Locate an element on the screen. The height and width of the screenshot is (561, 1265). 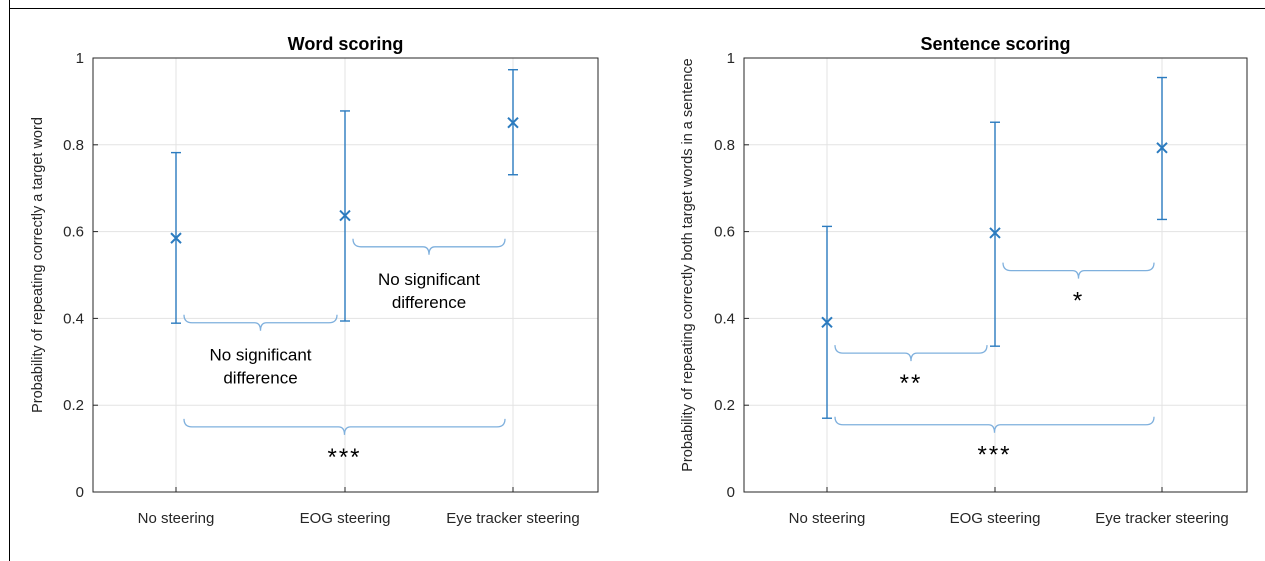
figure-border-top is located at coordinates (637, 8).